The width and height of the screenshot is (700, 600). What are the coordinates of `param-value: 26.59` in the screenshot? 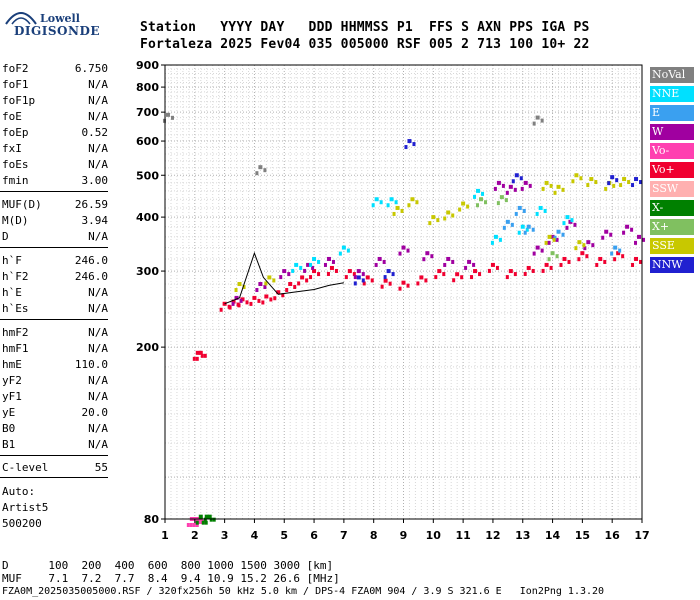 It's located at (91, 204).